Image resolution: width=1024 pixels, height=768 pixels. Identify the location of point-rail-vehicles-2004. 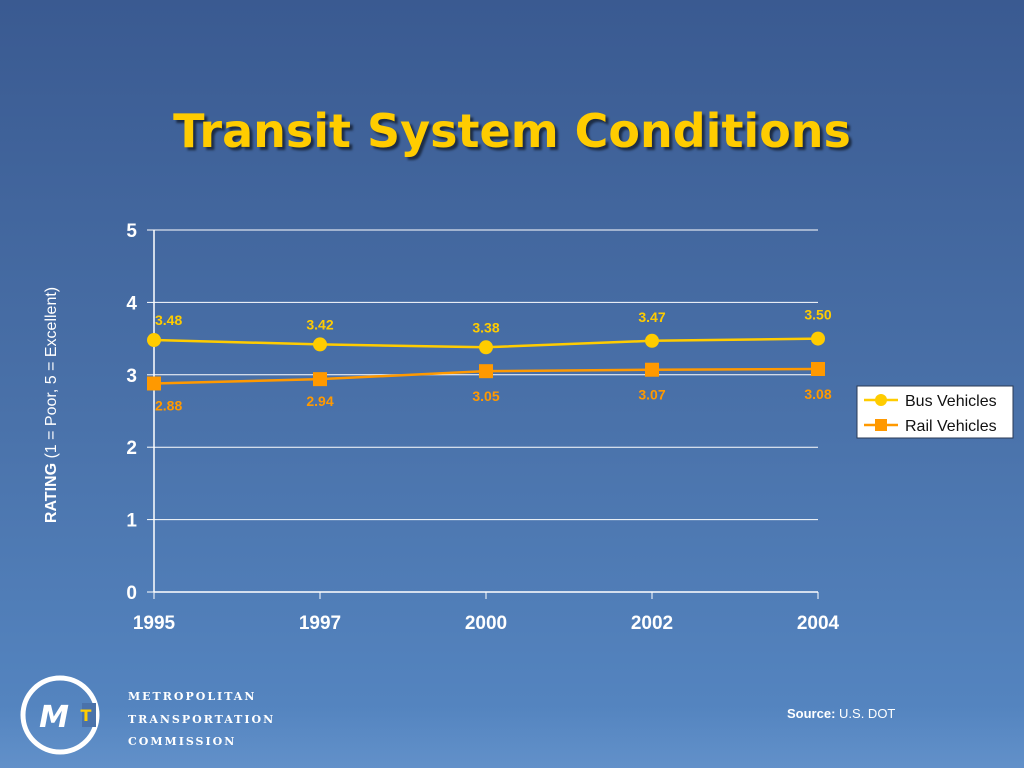
(818, 369).